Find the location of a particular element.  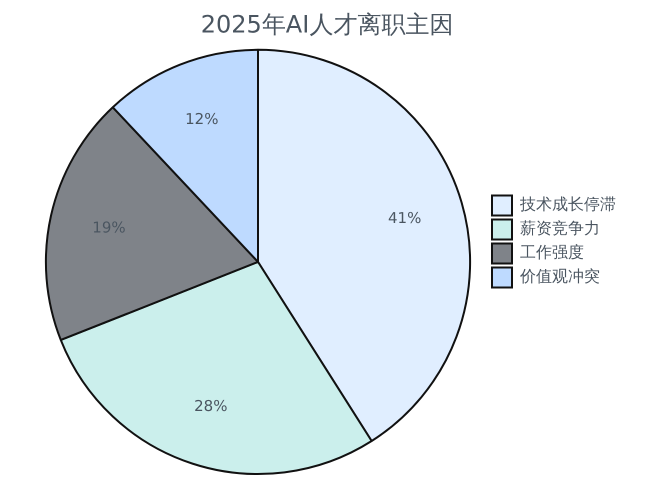

legend-label: 薪资竞争力 is located at coordinates (560, 228).